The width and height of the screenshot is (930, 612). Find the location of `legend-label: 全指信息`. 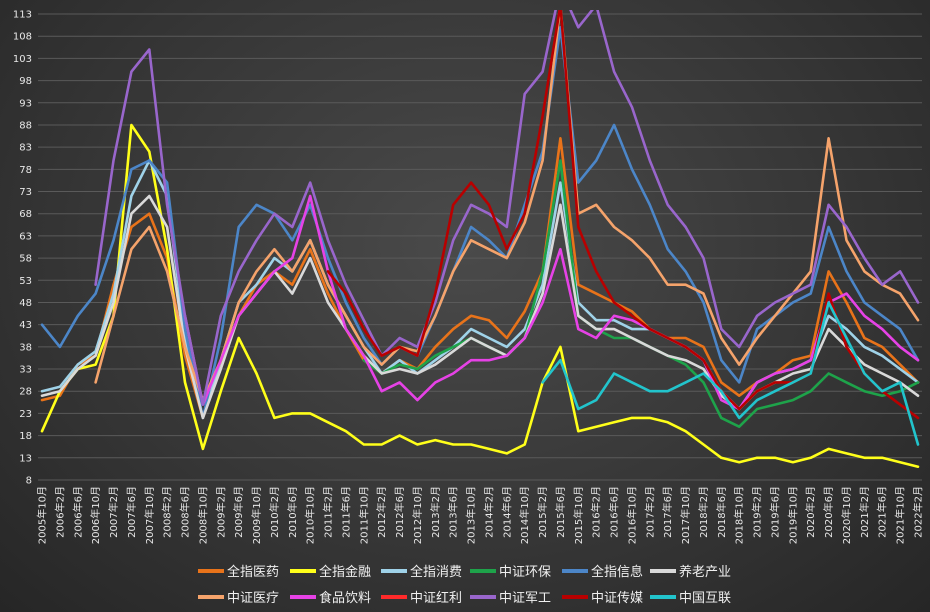

legend-label: 全指信息 is located at coordinates (617, 572).